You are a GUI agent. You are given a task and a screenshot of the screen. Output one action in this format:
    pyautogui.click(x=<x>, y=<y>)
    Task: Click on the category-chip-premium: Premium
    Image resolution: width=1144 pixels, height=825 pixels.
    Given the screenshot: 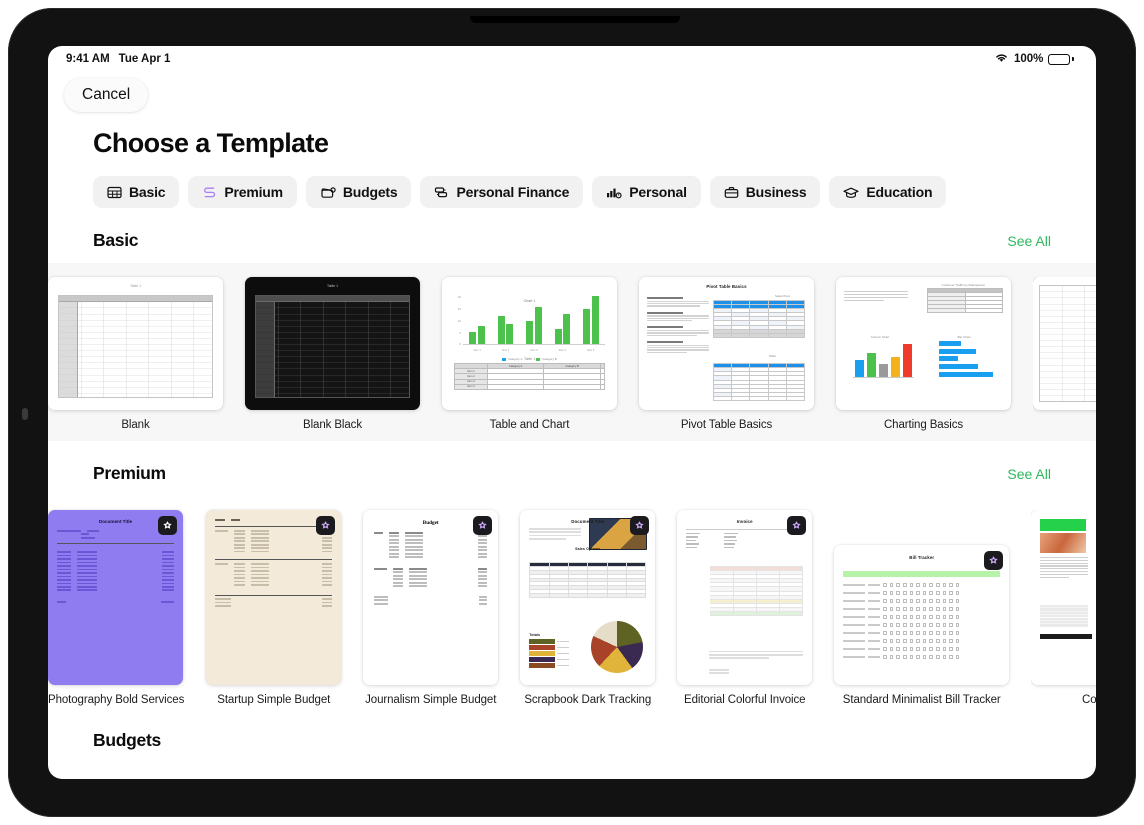 What is the action you would take?
    pyautogui.click(x=242, y=192)
    